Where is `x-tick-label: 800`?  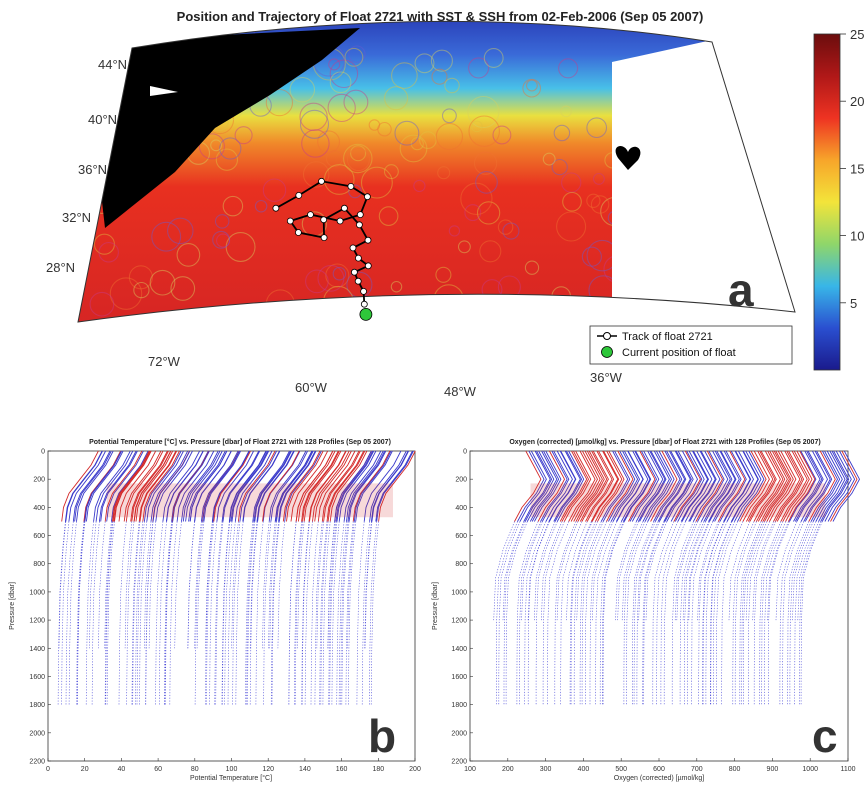 x-tick-label: 800 is located at coordinates (735, 769).